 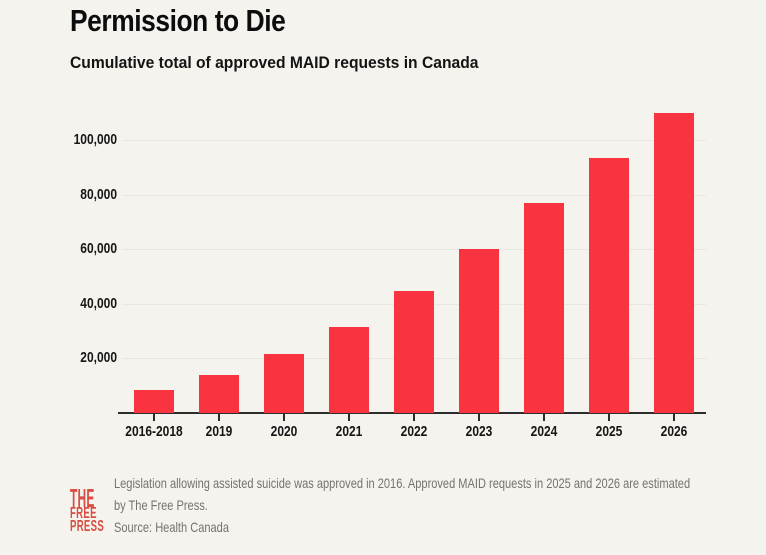 What do you see at coordinates (98, 509) in the screenshot?
I see `free-press-logo: THE FREE PRESS` at bounding box center [98, 509].